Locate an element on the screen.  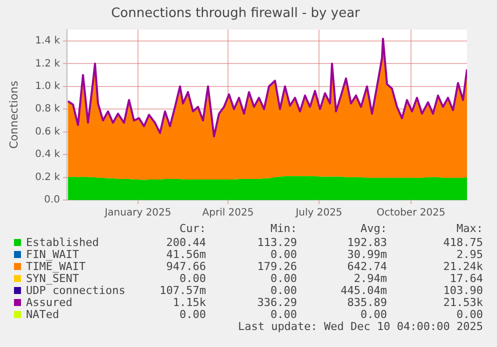
x-tick-label: July 2025 is located at coordinates (318, 213).